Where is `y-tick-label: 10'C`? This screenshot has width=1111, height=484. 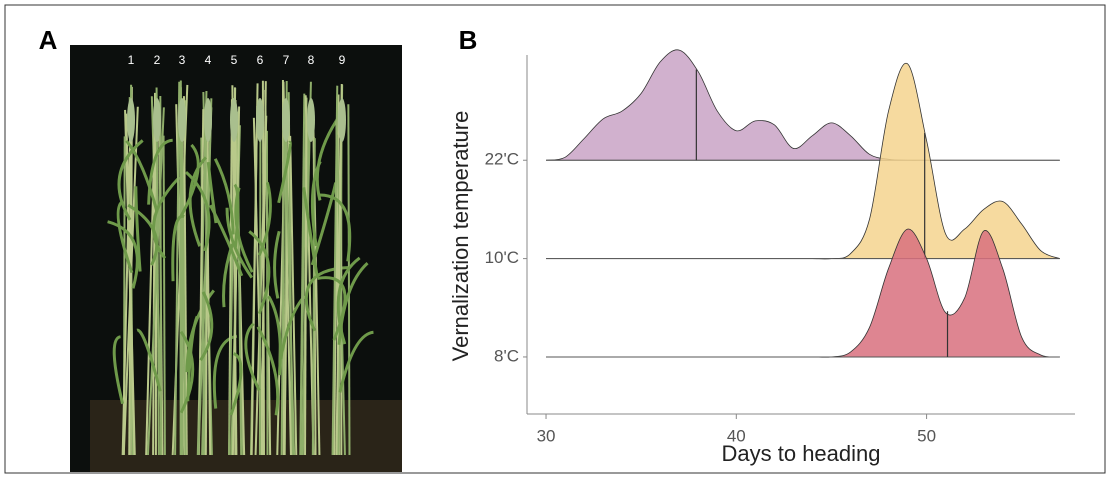
y-tick-label: 10'C is located at coordinates (502, 257).